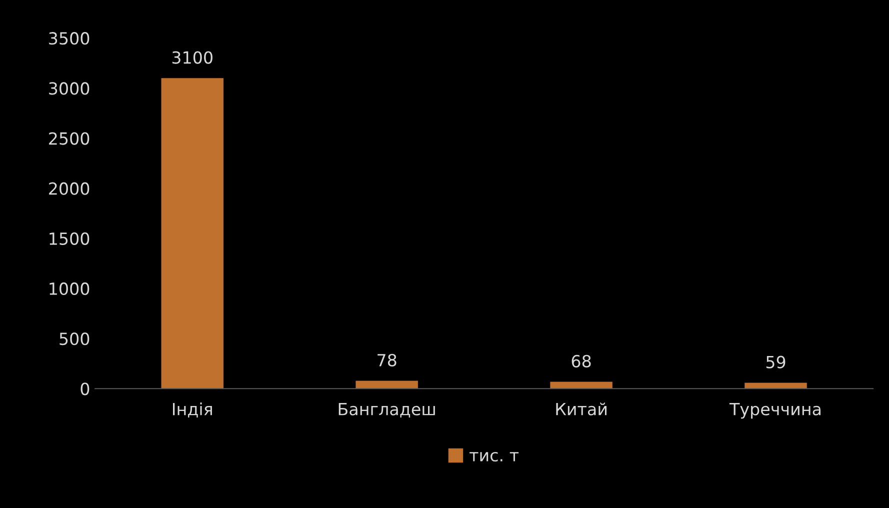  What do you see at coordinates (69, 188) in the screenshot?
I see `y-tick-label: 2000` at bounding box center [69, 188].